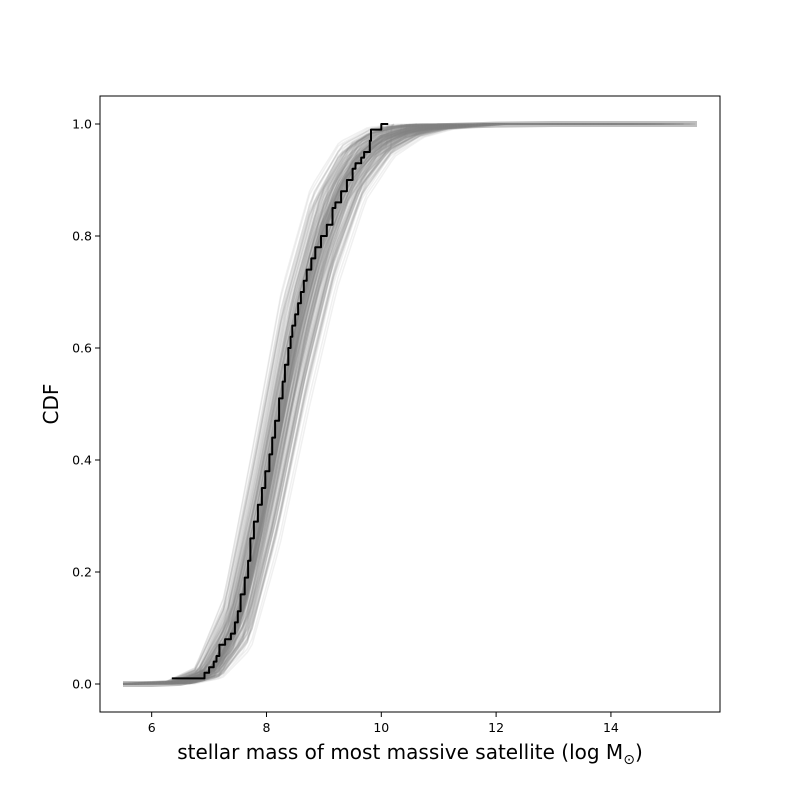 This screenshot has height=800, width=800. What do you see at coordinates (86, 404) in the screenshot?
I see `y-axis-ticks: 0.0 0.2 0.4 0.6 0.8 1.0` at bounding box center [86, 404].